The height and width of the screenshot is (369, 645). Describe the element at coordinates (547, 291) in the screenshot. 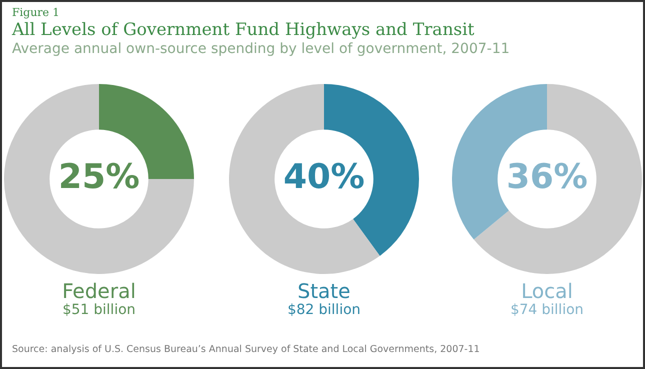

I see `text: Local` at that location.